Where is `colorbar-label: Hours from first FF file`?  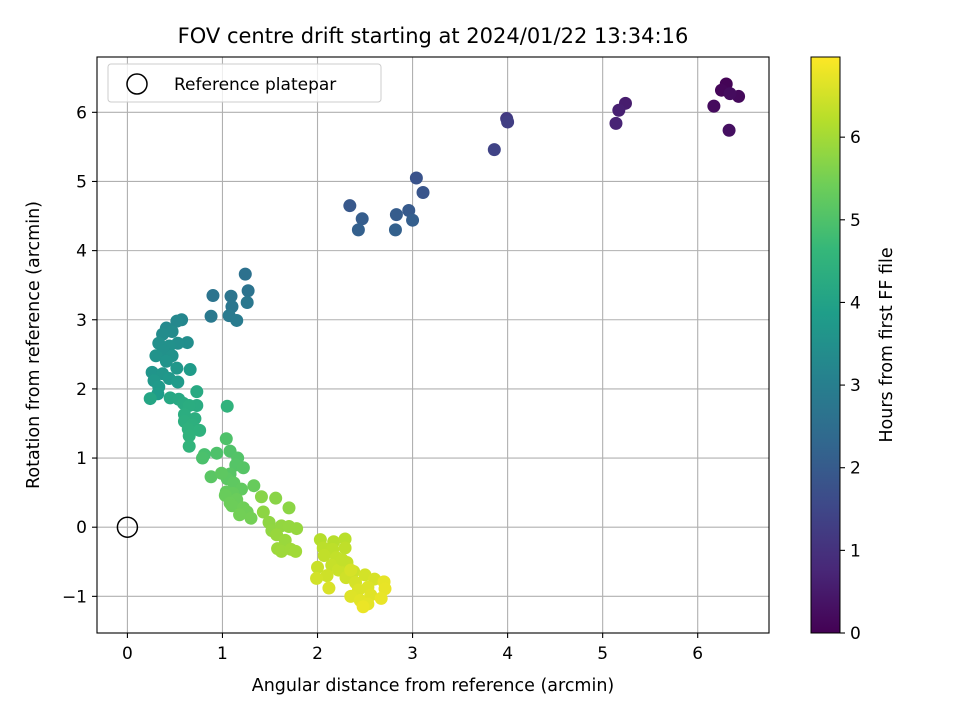 colorbar-label: Hours from first FF file is located at coordinates (887, 344).